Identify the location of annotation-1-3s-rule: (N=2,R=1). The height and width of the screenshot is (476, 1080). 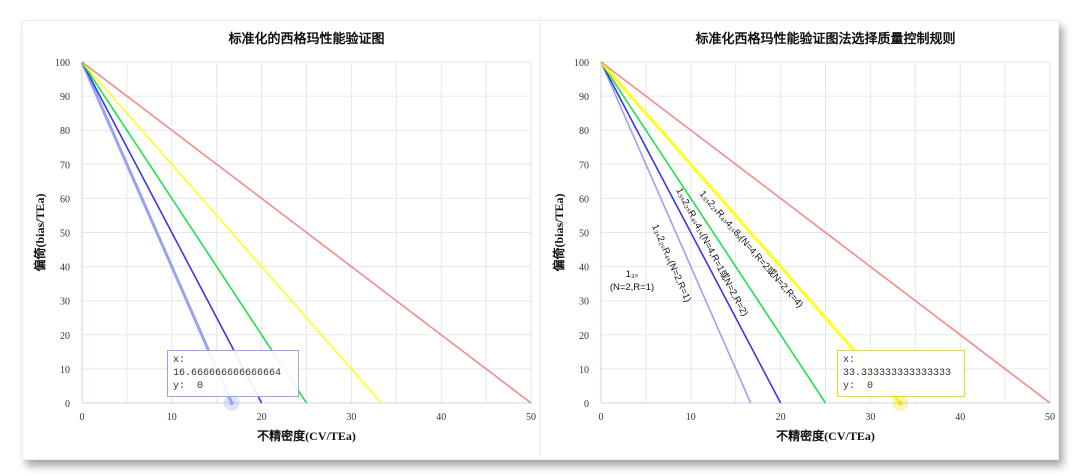
(632, 287).